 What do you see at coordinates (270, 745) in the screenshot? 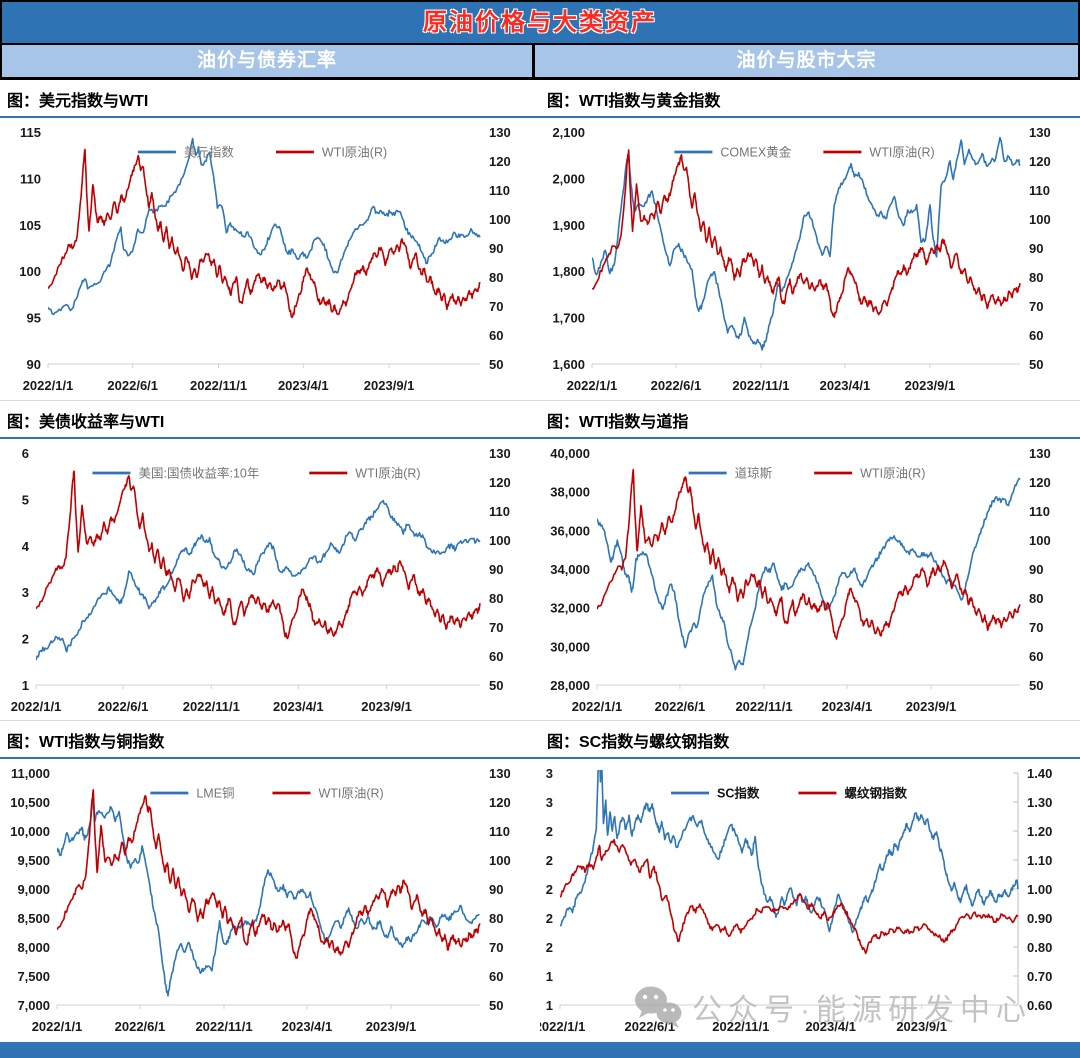
I see `chart-title: 图：WTI指数与铜指数` at bounding box center [270, 745].